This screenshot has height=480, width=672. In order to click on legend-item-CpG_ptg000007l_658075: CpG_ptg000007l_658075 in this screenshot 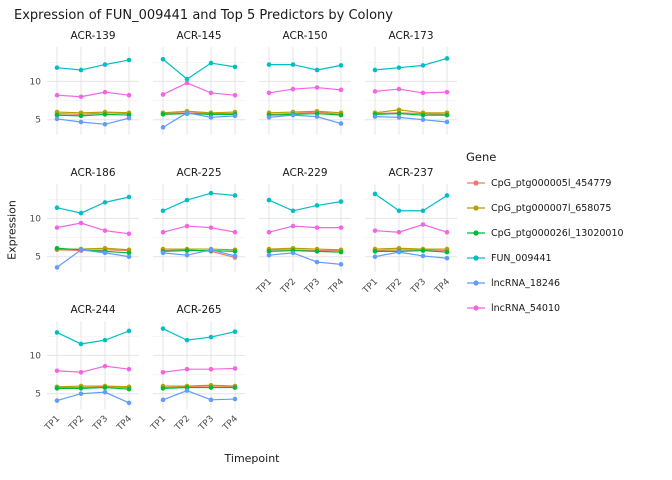, I will do `click(545, 208)`.